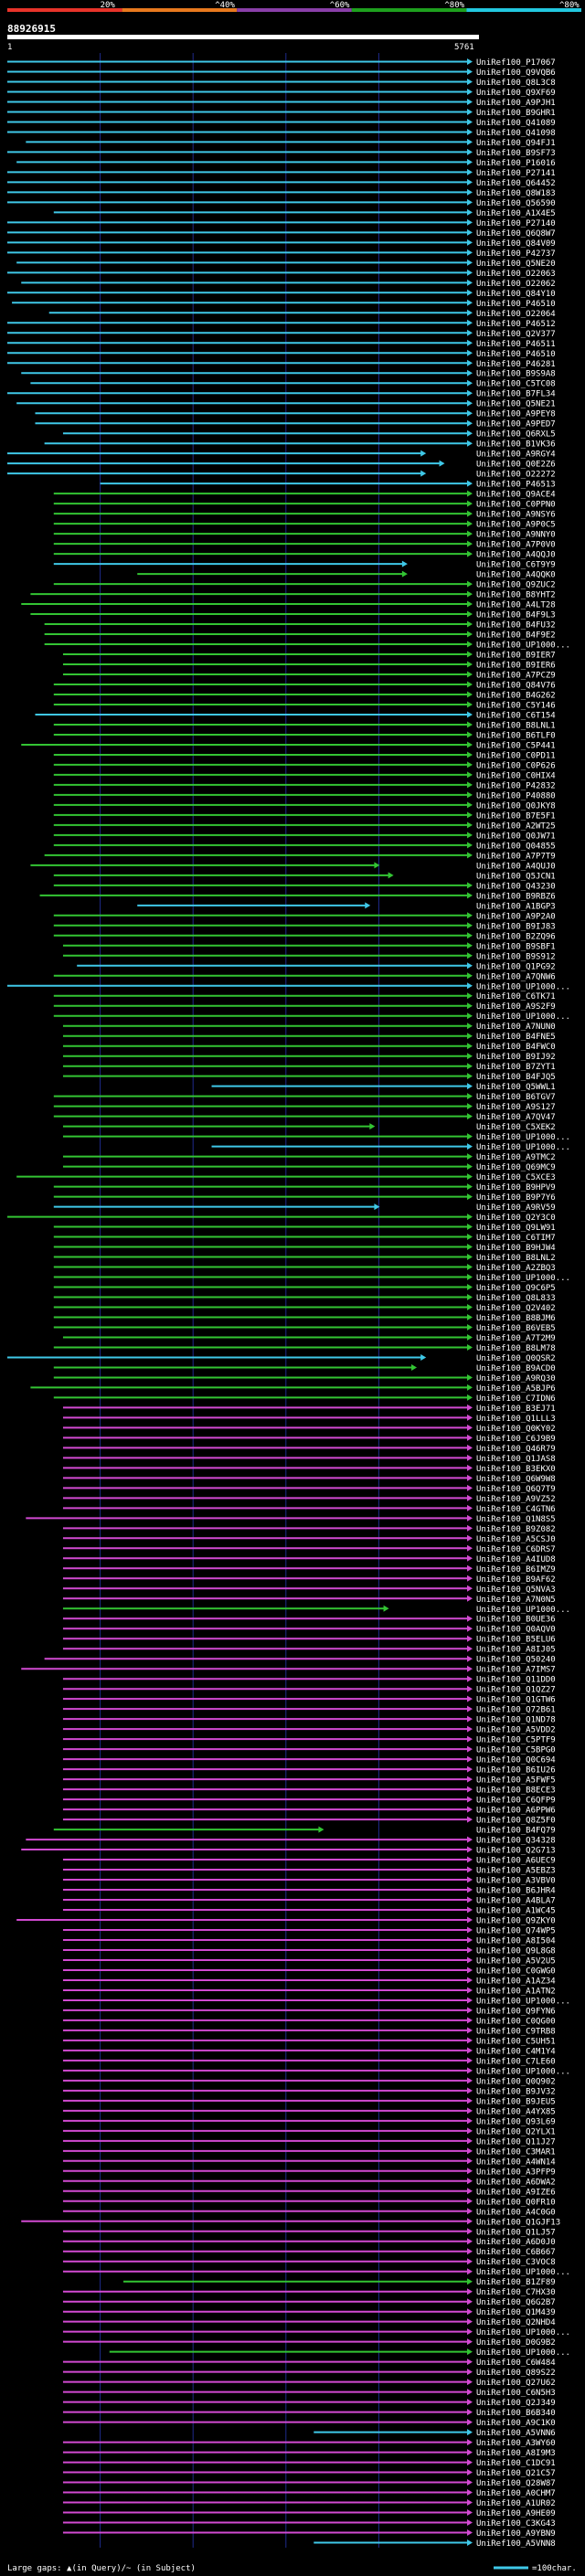  I want to click on hit-label: UniRef100_P42737, so click(516, 254).